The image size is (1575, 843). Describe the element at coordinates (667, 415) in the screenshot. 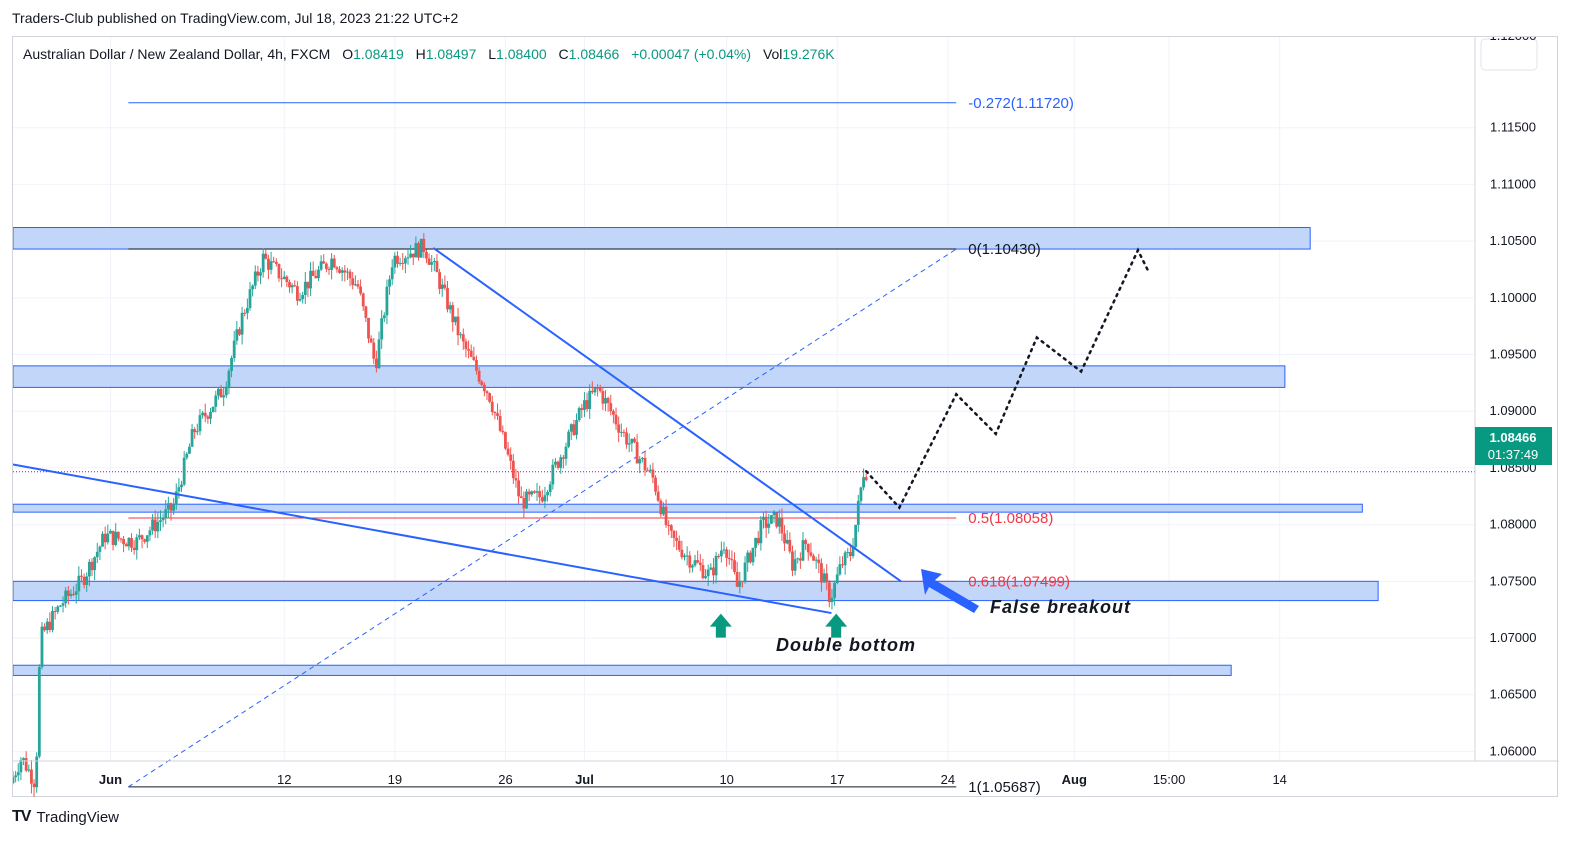

I see `descending-trendline` at that location.